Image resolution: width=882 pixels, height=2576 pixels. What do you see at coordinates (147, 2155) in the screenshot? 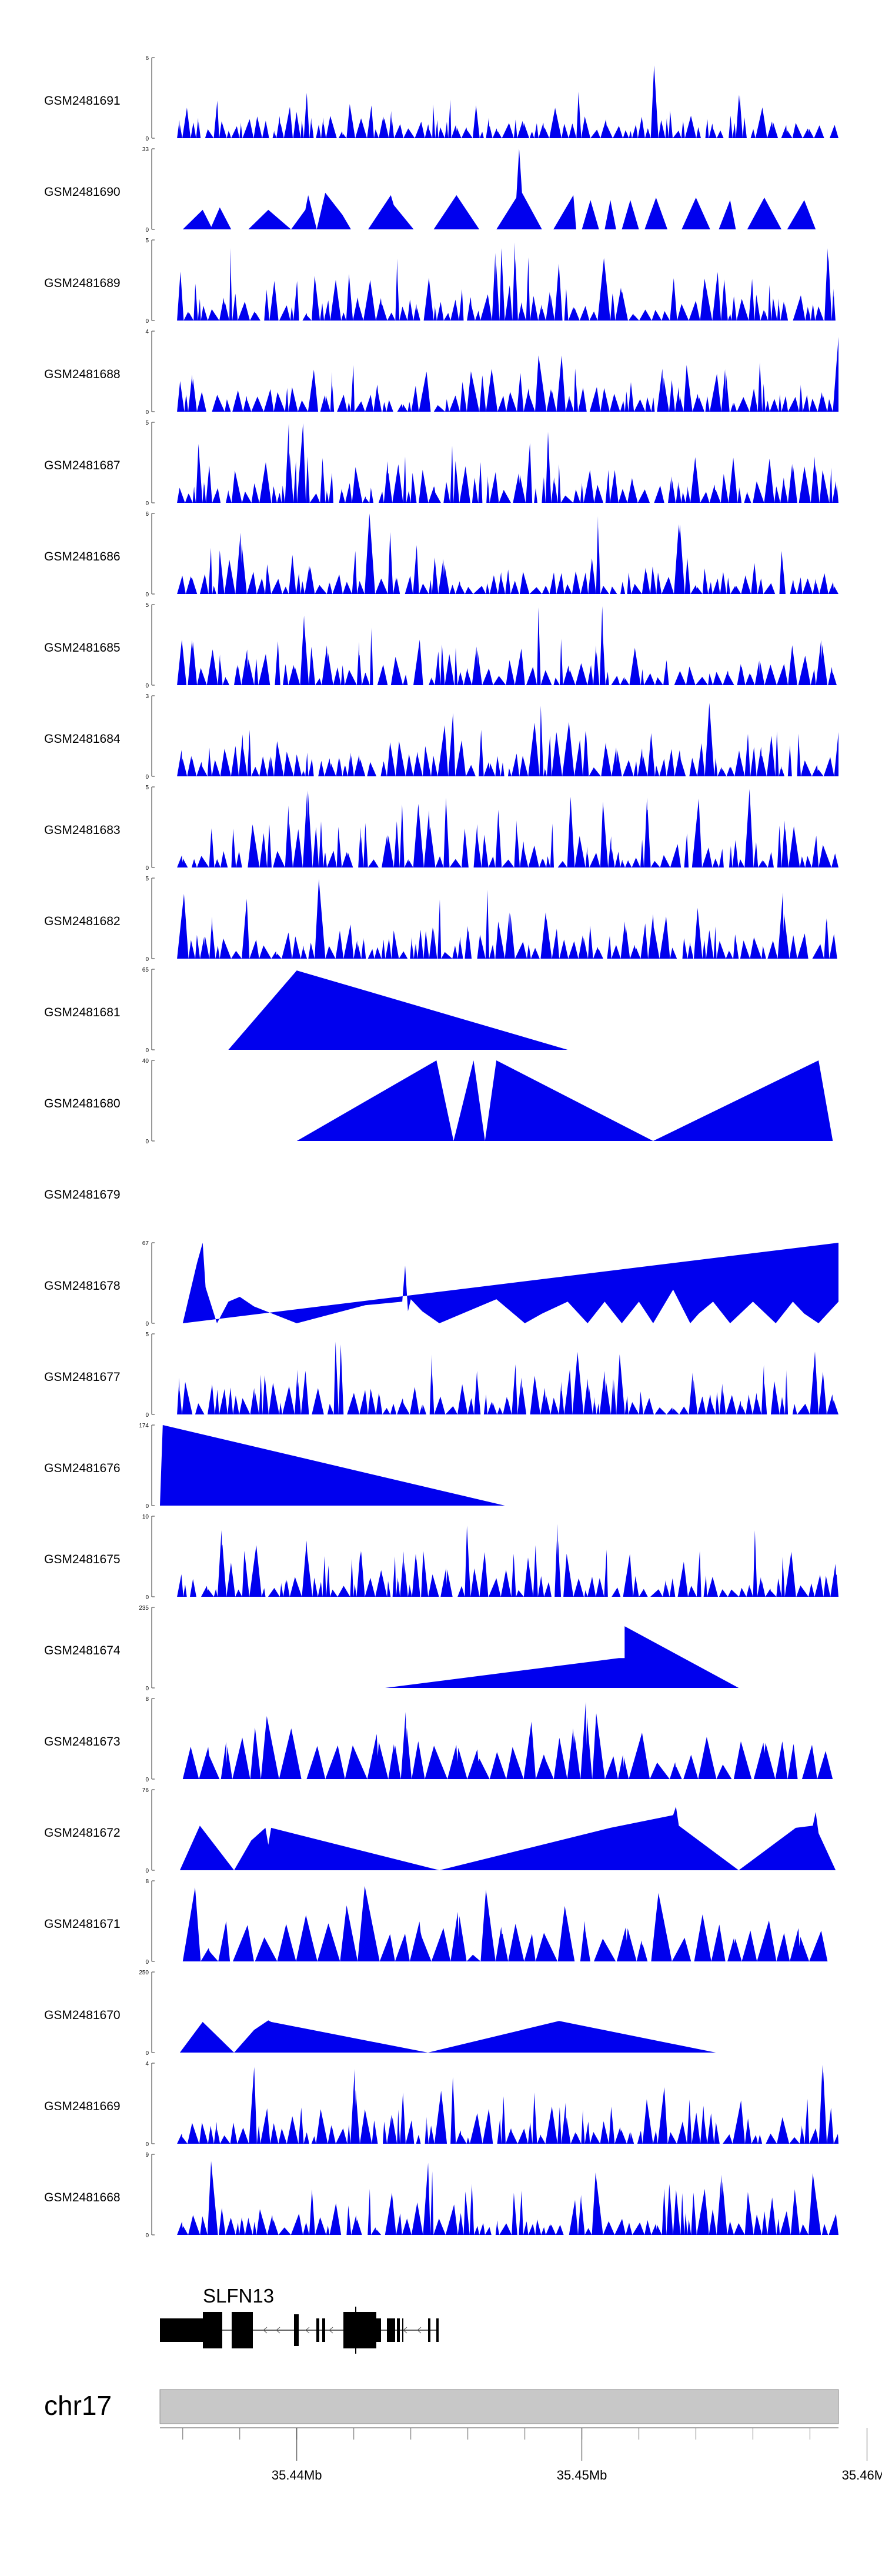
I see `y-tick-label-max: 9` at bounding box center [147, 2155].